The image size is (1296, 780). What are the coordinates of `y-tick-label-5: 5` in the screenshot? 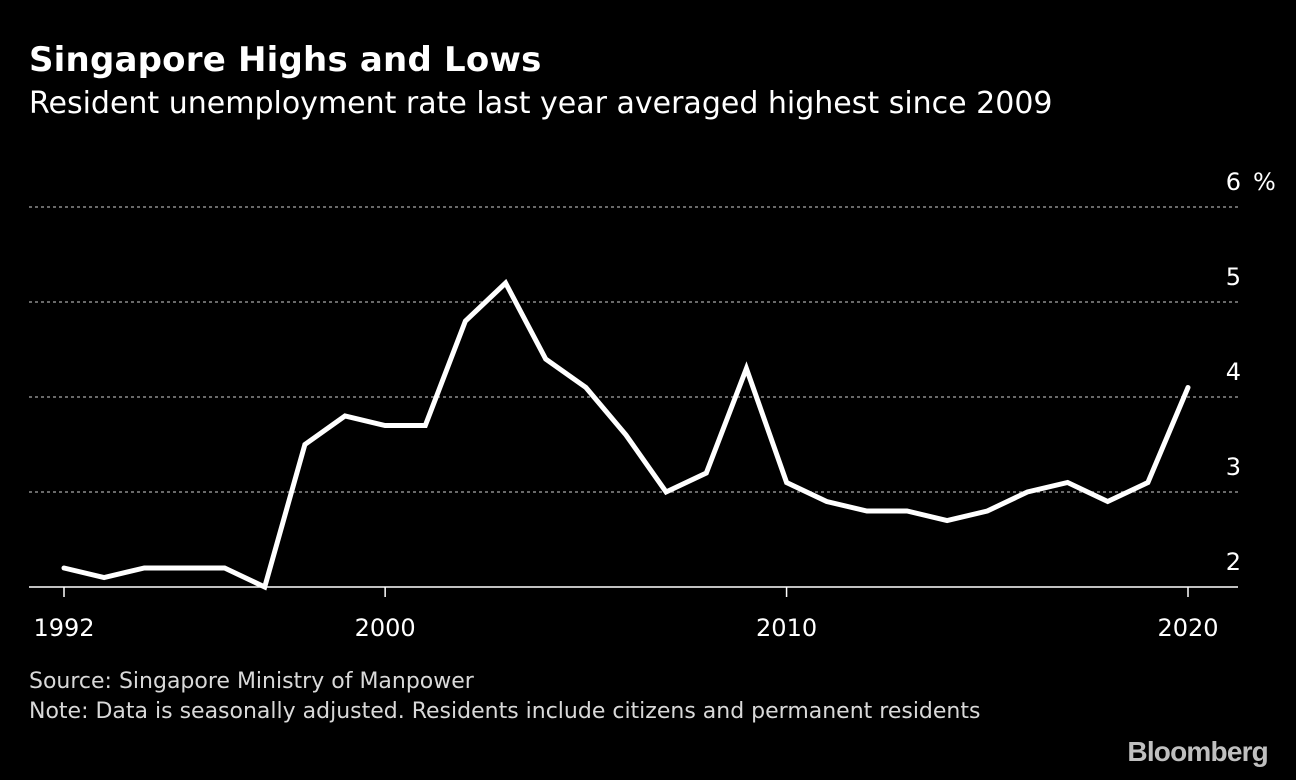 It's located at (1233, 277).